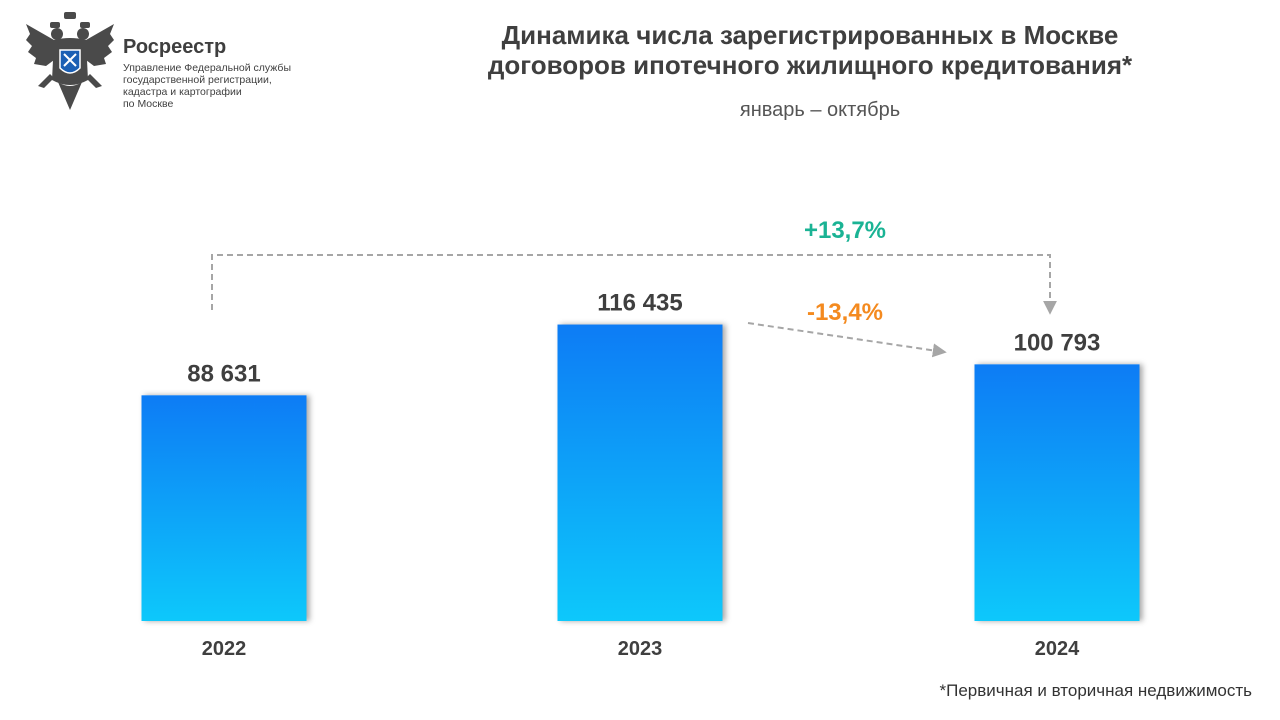 The image size is (1280, 720). Describe the element at coordinates (223, 373) in the screenshot. I see `data-label: 88 631` at that location.